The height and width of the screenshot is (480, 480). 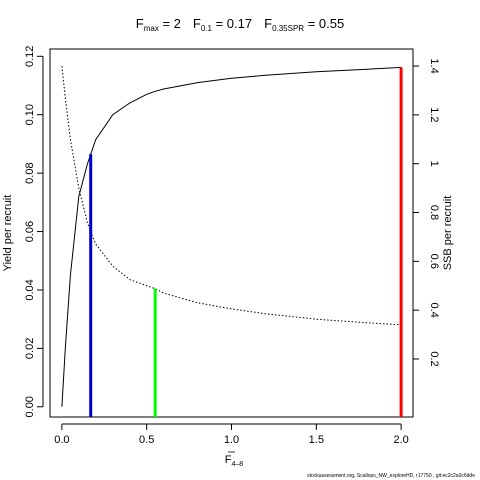 What do you see at coordinates (232, 23) in the screenshot?
I see `title-f01-value: = 0.17` at bounding box center [232, 23].